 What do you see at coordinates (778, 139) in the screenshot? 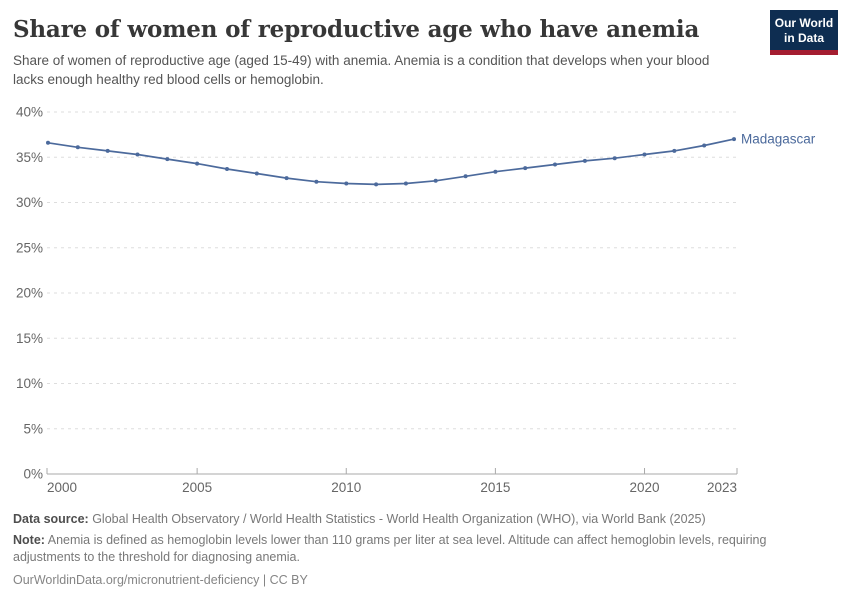
I see `entity-label: Madagascar` at bounding box center [778, 139].